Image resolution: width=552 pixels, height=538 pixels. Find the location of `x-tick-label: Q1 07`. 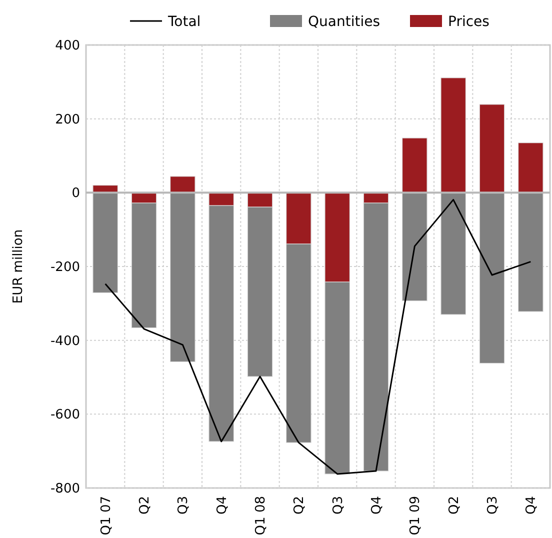

x-tick-label: Q1 07 is located at coordinates (106, 516).